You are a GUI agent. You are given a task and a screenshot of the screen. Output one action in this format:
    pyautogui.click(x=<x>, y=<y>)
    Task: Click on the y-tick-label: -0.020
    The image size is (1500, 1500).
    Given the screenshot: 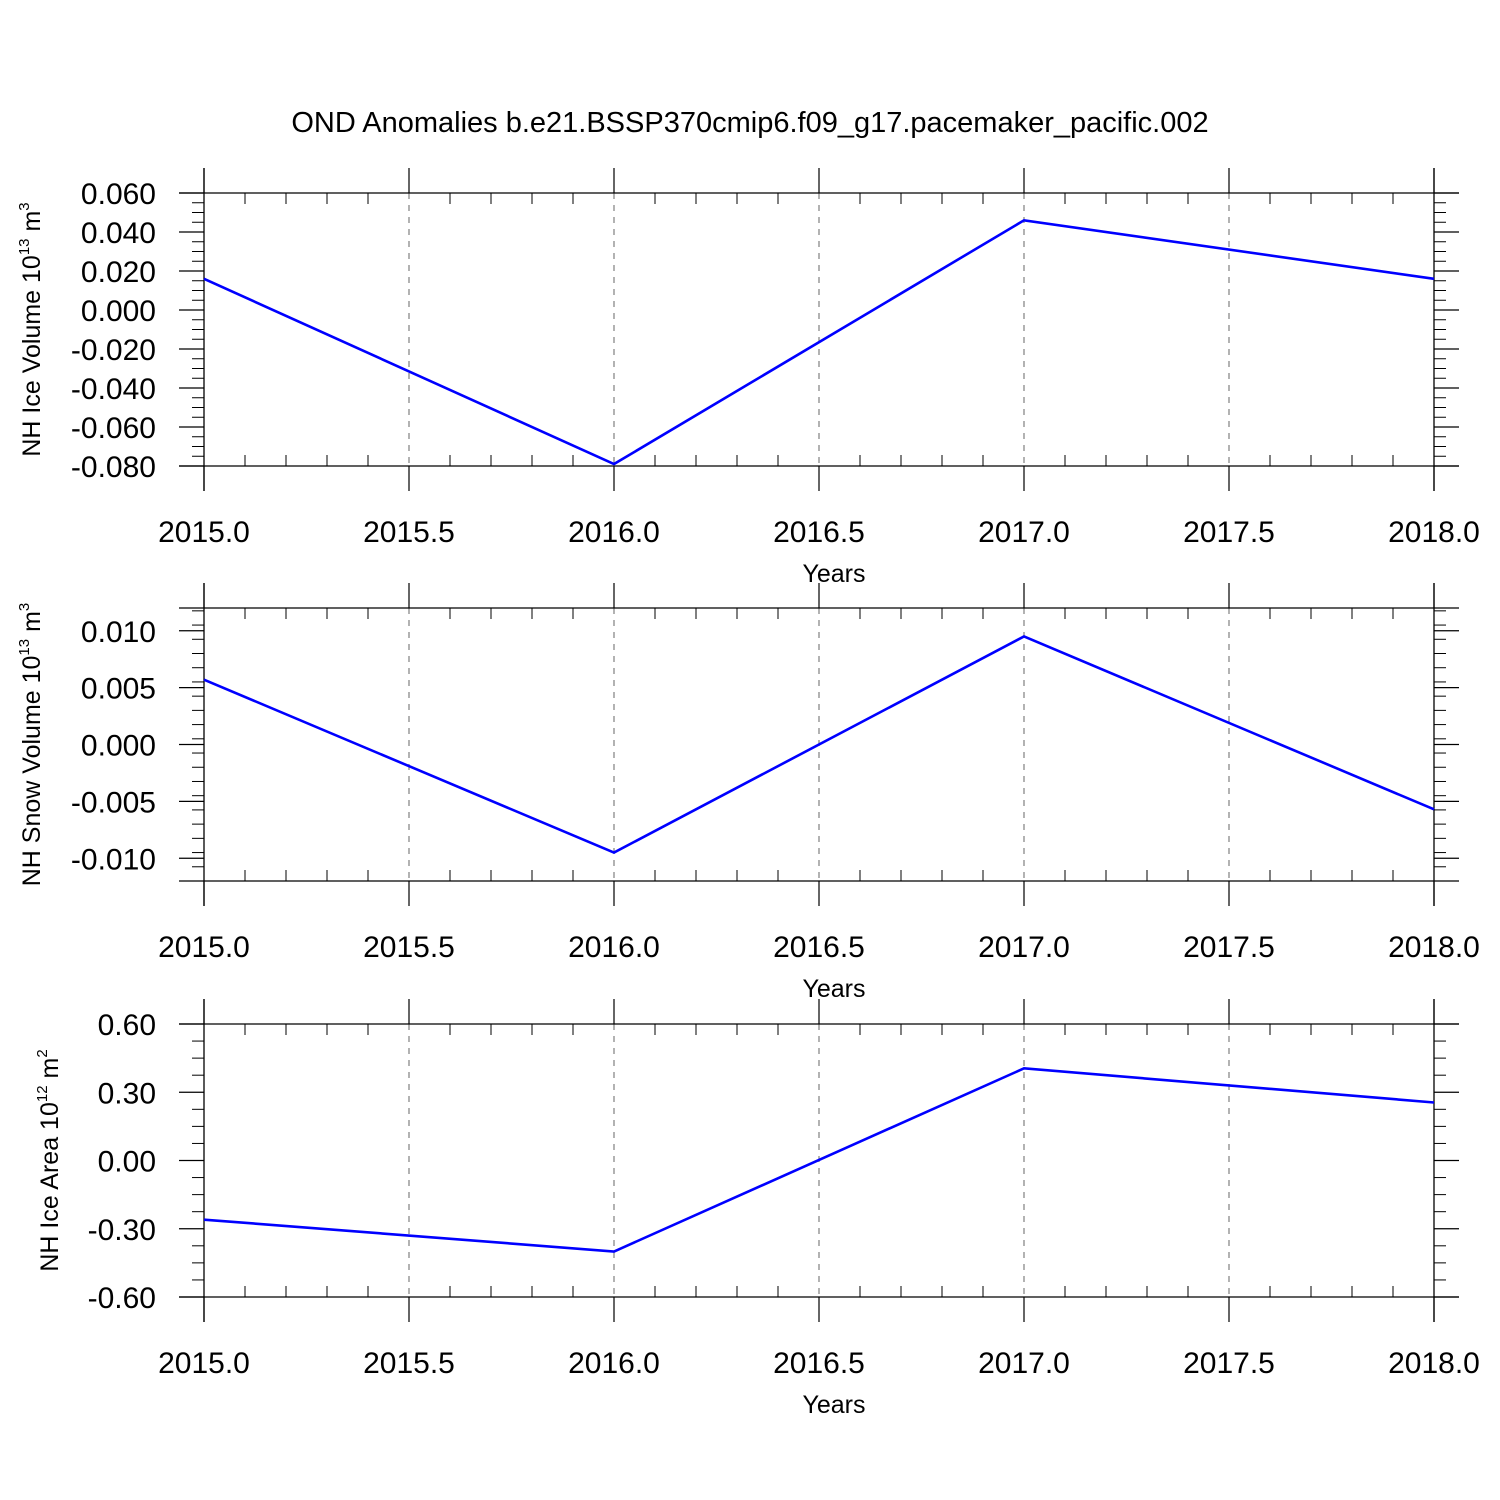 What is the action you would take?
    pyautogui.click(x=113, y=350)
    